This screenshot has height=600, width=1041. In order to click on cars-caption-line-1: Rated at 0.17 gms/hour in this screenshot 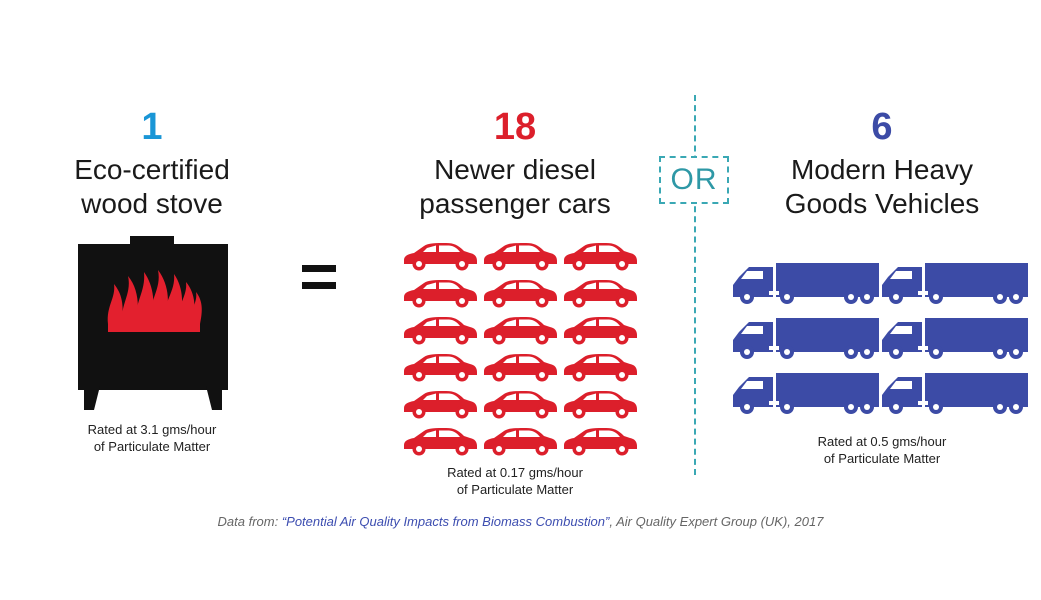, I will do `click(515, 472)`.